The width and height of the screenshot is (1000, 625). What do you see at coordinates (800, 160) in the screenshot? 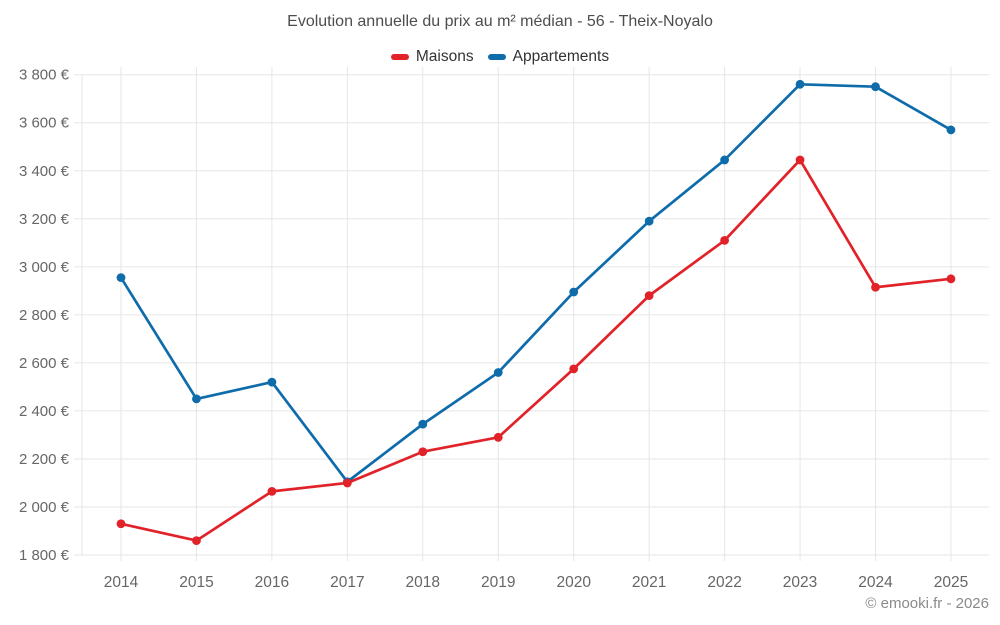
I see `data-point-maisons-2023` at bounding box center [800, 160].